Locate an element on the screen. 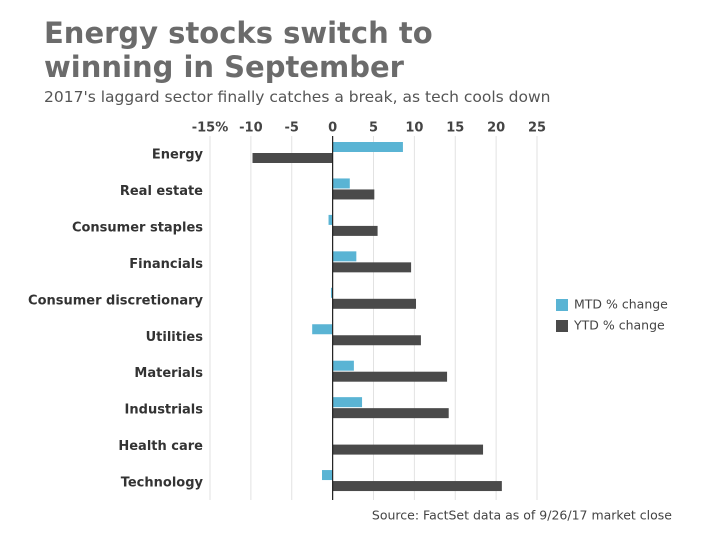  category-label: Financials is located at coordinates (166, 264).